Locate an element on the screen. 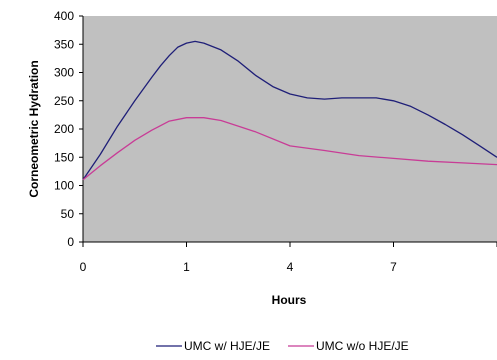 This screenshot has width=497, height=360. legend-label-1: UMC w/ HJE/JE is located at coordinates (227, 346).